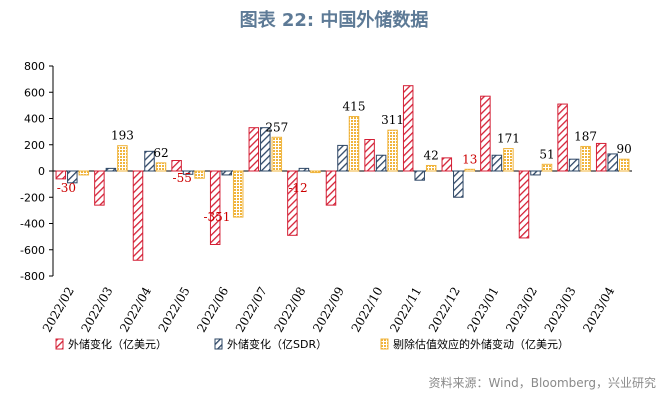 The width and height of the screenshot is (668, 400). Describe the element at coordinates (392, 120) in the screenshot. I see `data-label: 311` at that location.